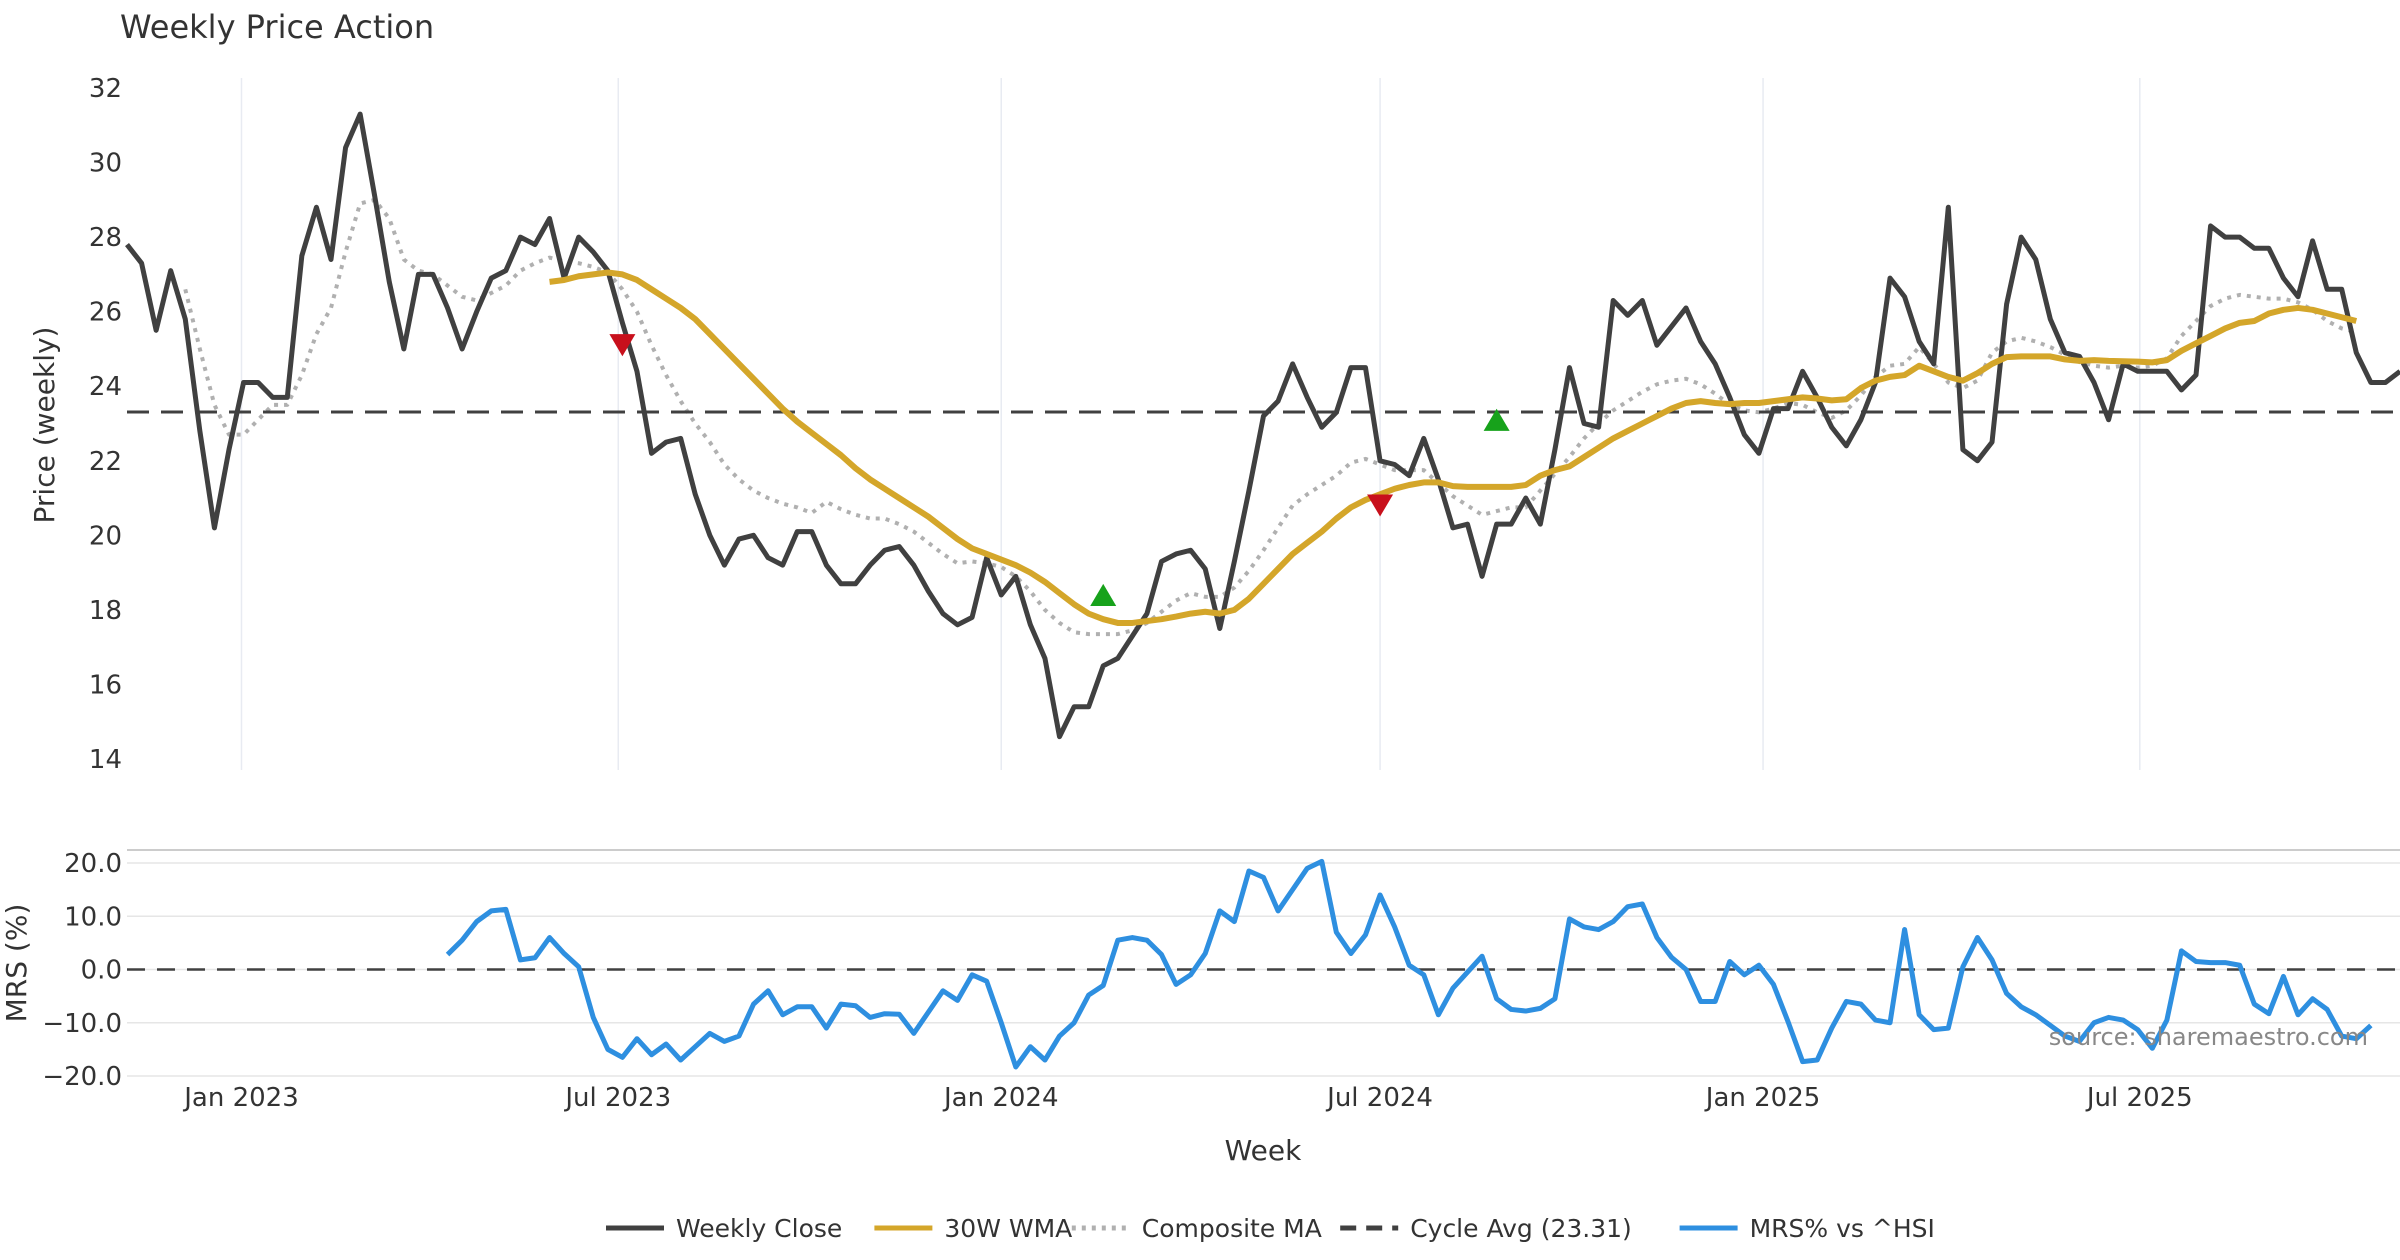 This screenshot has height=1260, width=2400. I want to click on price-y-tick-label: 20, so click(105, 536).